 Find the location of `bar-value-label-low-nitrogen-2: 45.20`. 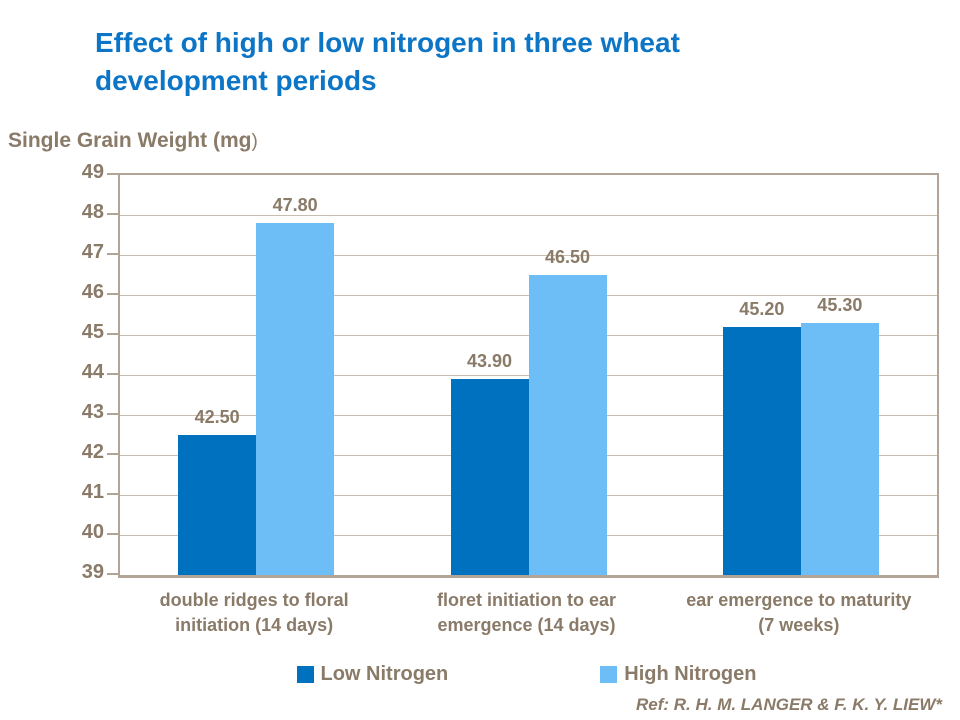

bar-value-label-low-nitrogen-2: 45.20 is located at coordinates (762, 309).